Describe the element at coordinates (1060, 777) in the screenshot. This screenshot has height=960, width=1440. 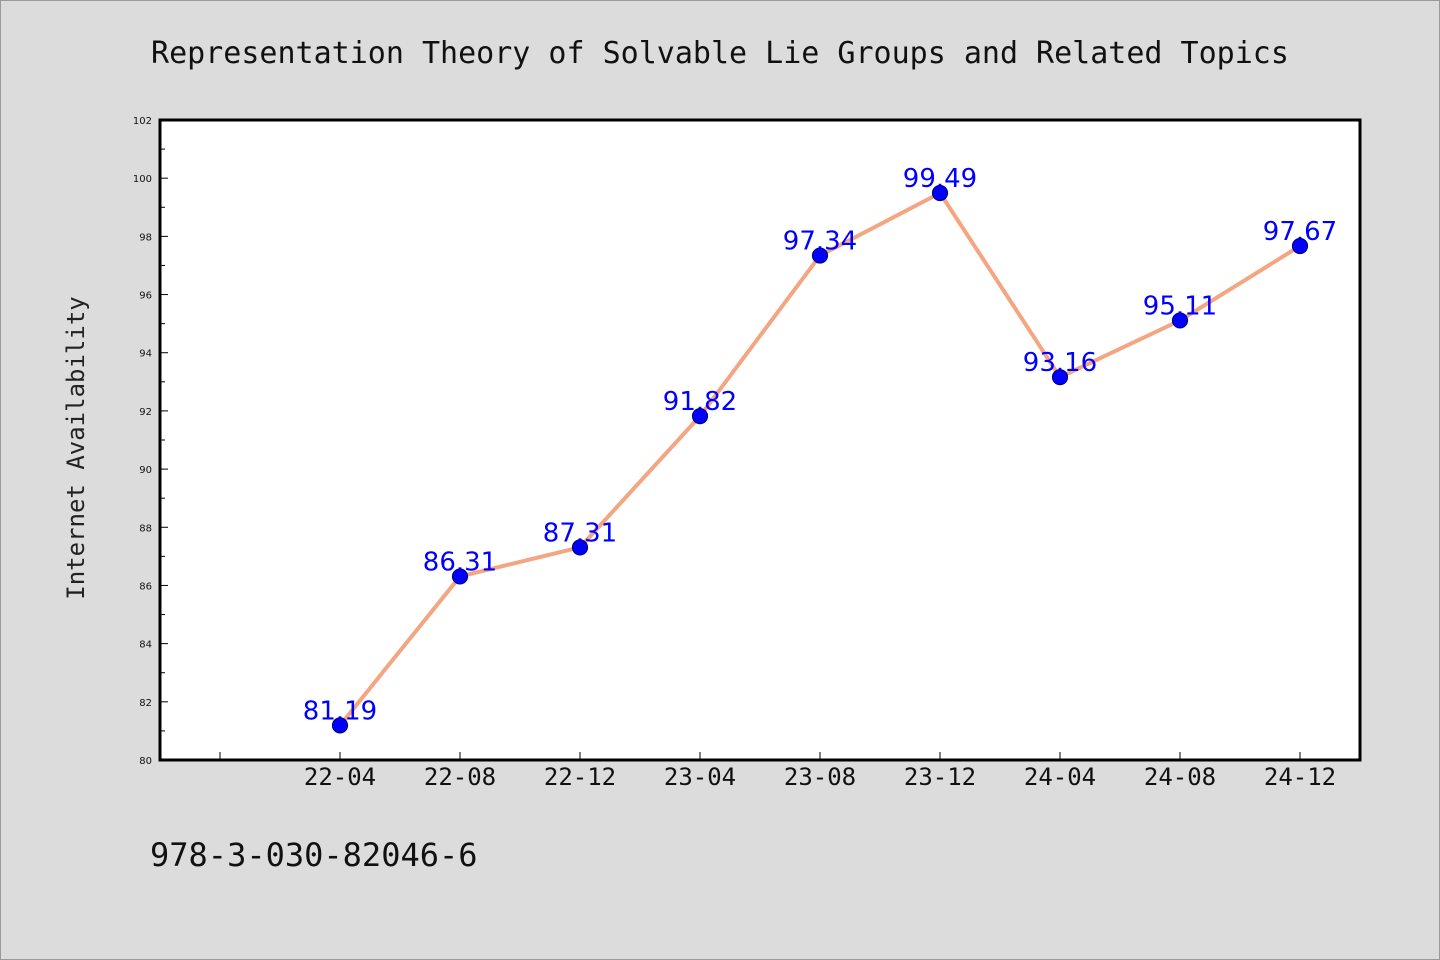
I see `x-tick-label: 24-04` at that location.